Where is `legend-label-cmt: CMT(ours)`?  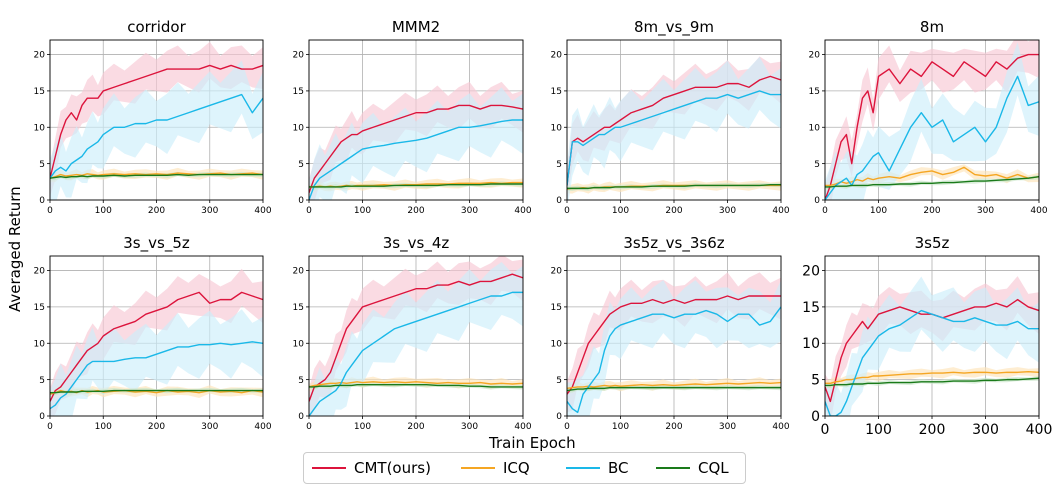 legend-label-cmt: CMT(ours) is located at coordinates (392, 468).